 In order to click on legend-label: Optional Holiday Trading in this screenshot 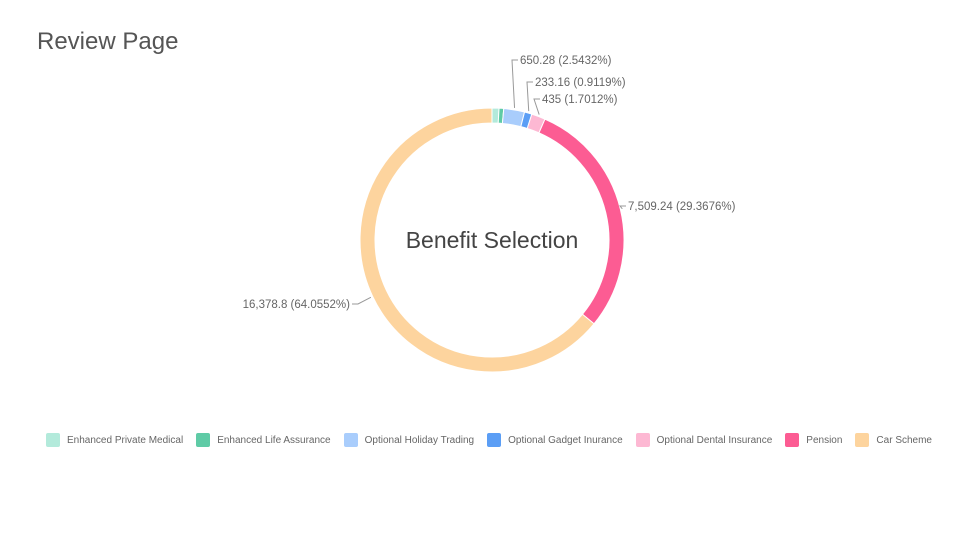, I will do `click(419, 440)`.